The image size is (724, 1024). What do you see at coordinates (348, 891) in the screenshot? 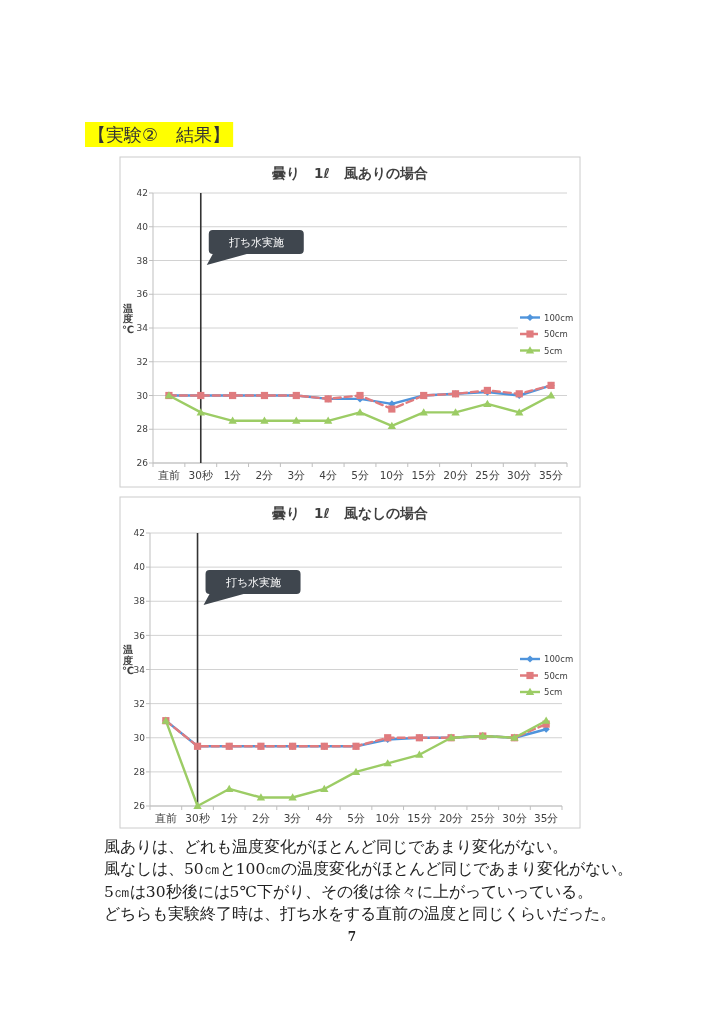
I see `text: 5㎝は30秒後には5℃下がり、その後は徐々に上がっていっている。` at bounding box center [348, 891].